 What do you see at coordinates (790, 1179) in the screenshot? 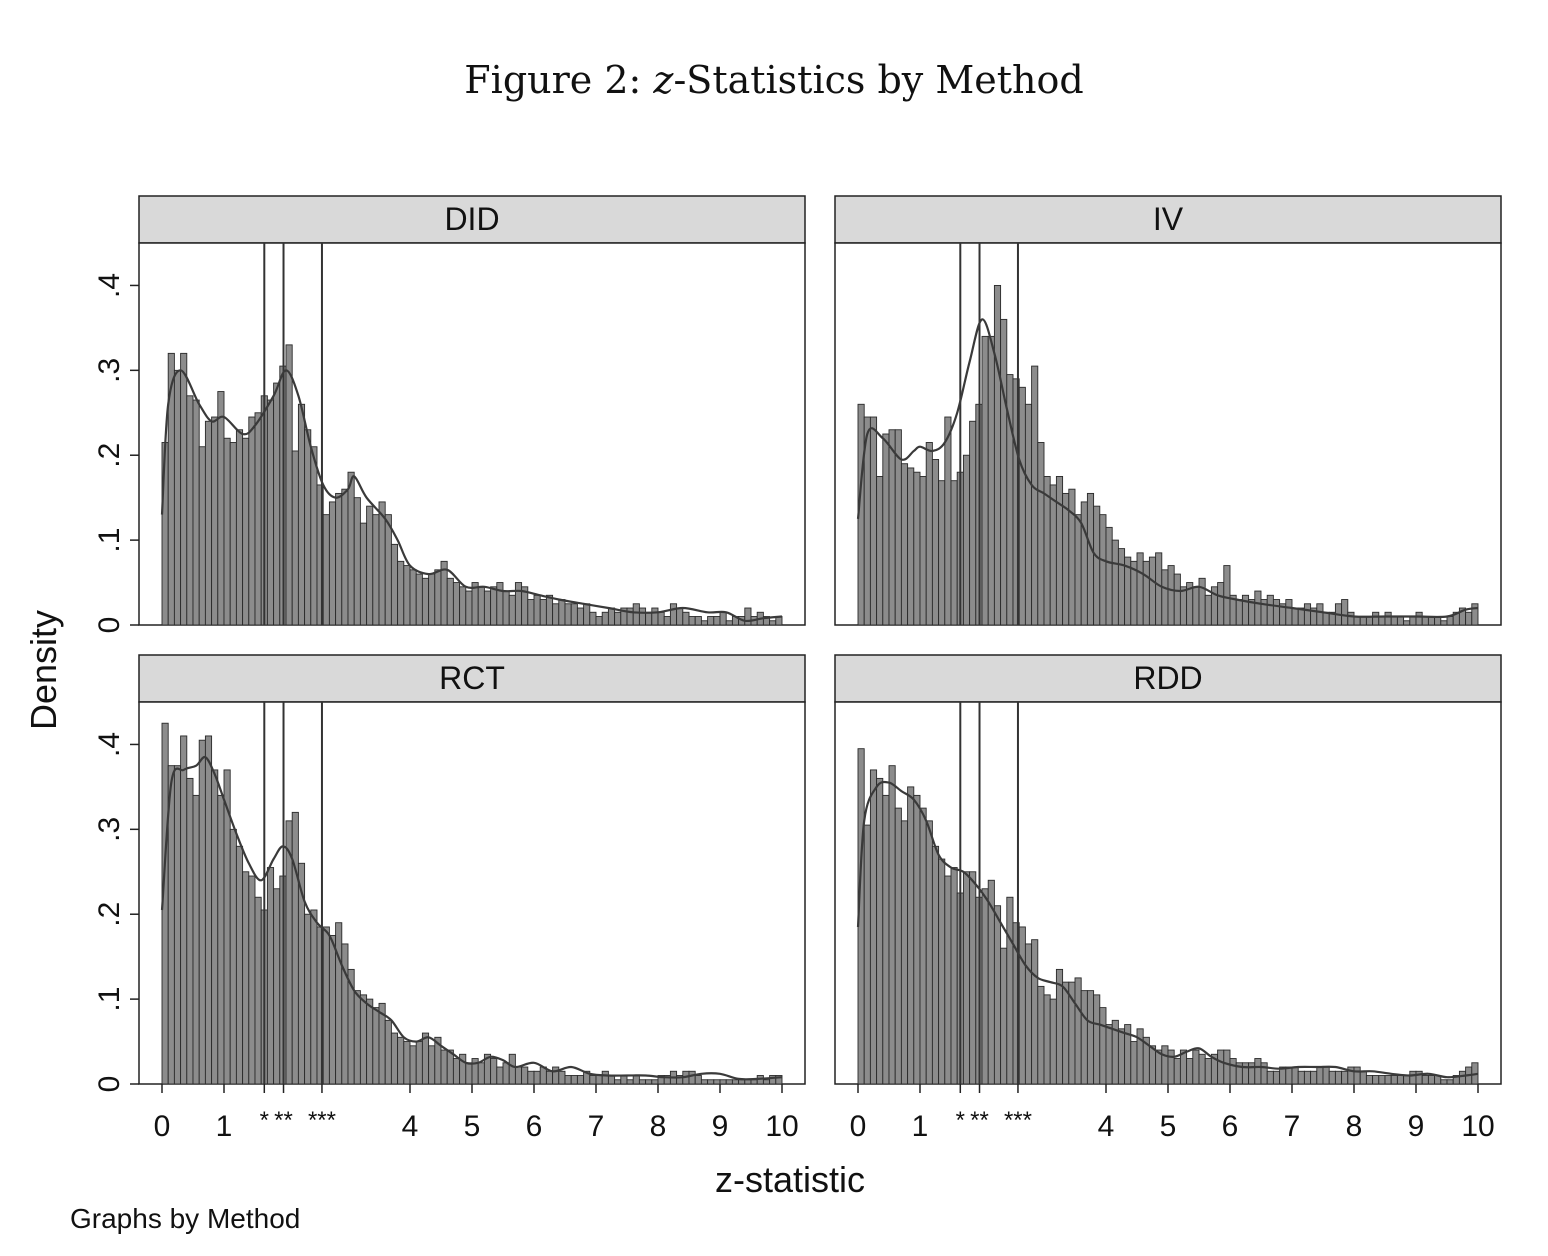
I see `x-axis-title: z-statistic` at bounding box center [790, 1179].